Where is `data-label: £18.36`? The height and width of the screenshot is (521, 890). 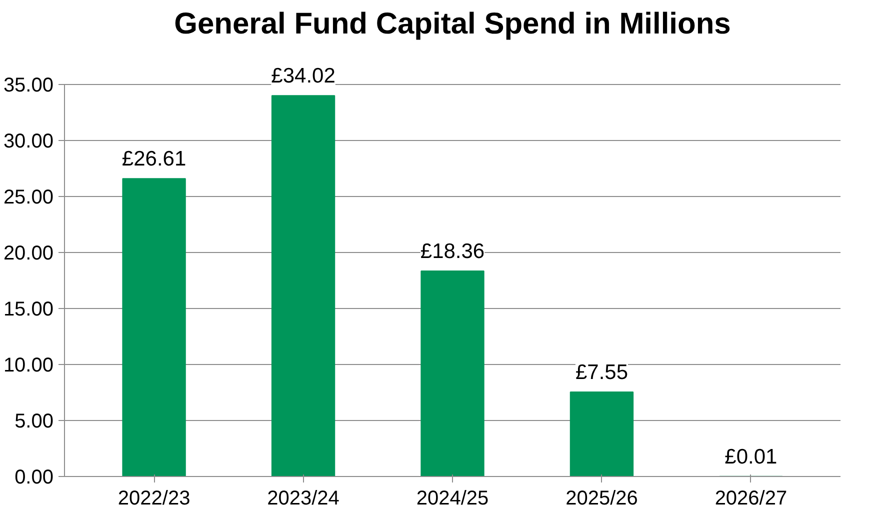
data-label: £18.36 is located at coordinates (452, 251).